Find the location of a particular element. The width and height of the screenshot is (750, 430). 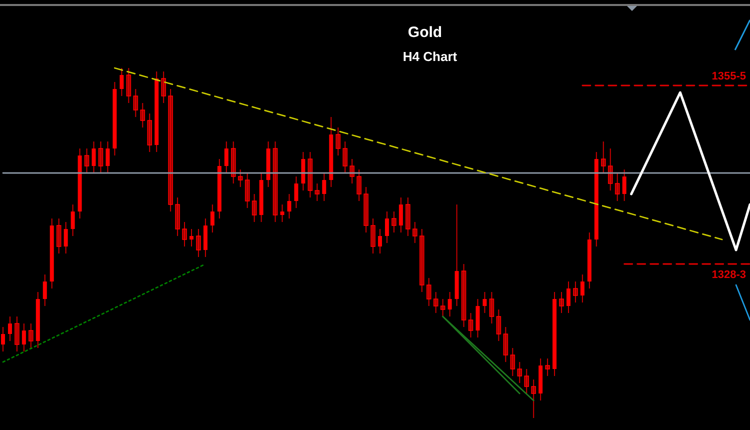

annotation: 1355-5 is located at coordinates (729, 76).